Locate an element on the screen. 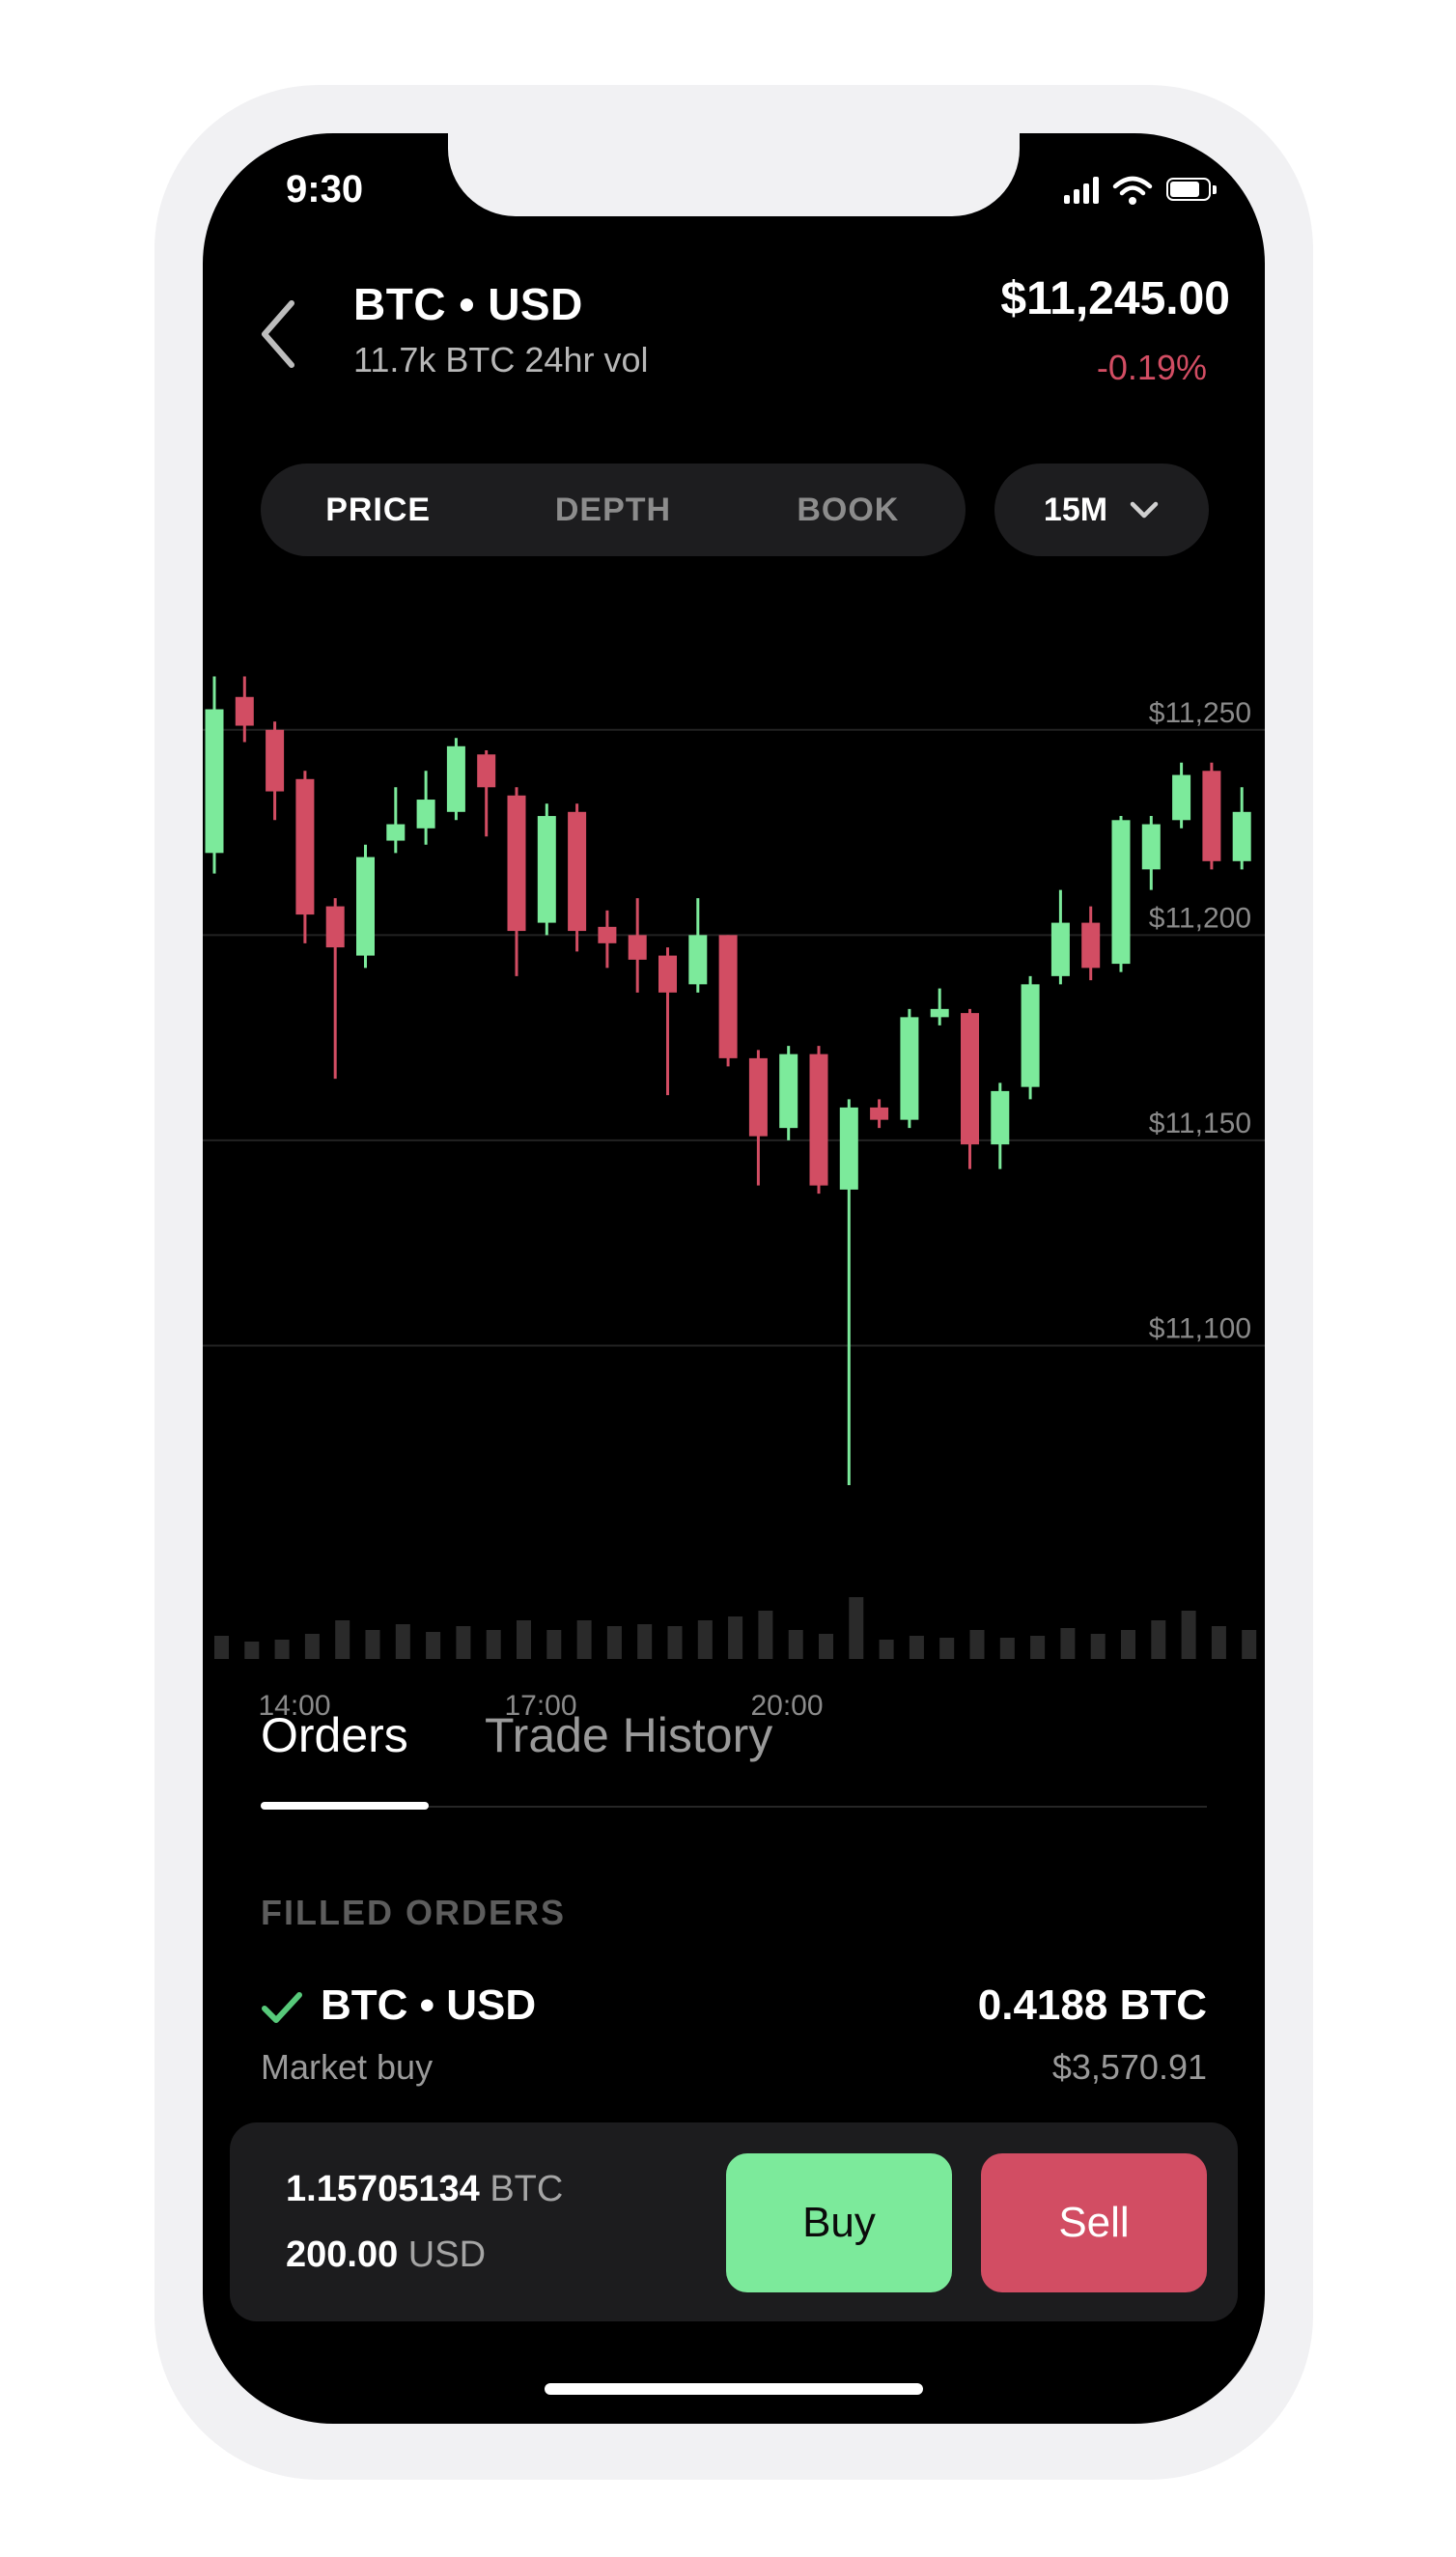 This screenshot has width=1456, height=2557. status-icons is located at coordinates (1141, 190).